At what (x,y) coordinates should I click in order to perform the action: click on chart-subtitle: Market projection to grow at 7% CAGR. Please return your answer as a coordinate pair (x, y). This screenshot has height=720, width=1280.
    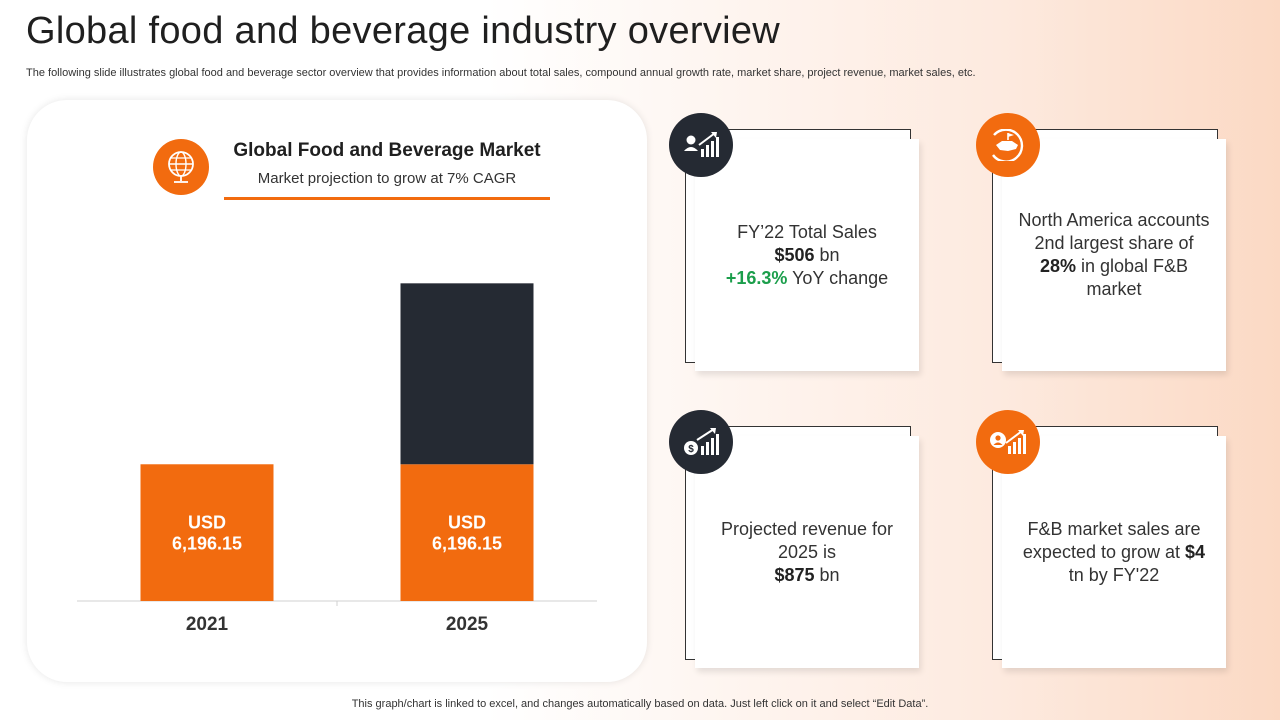
    Looking at the image, I should click on (387, 178).